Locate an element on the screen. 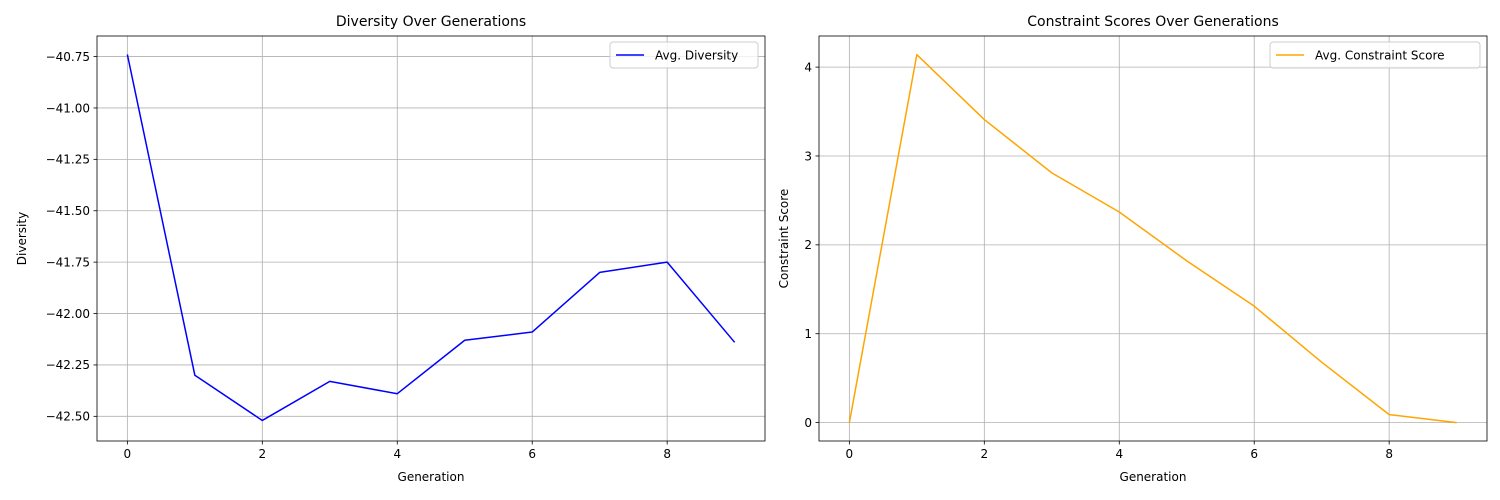 The height and width of the screenshot is (500, 1500). chart2-x-tick-label: 2 is located at coordinates (984, 454).